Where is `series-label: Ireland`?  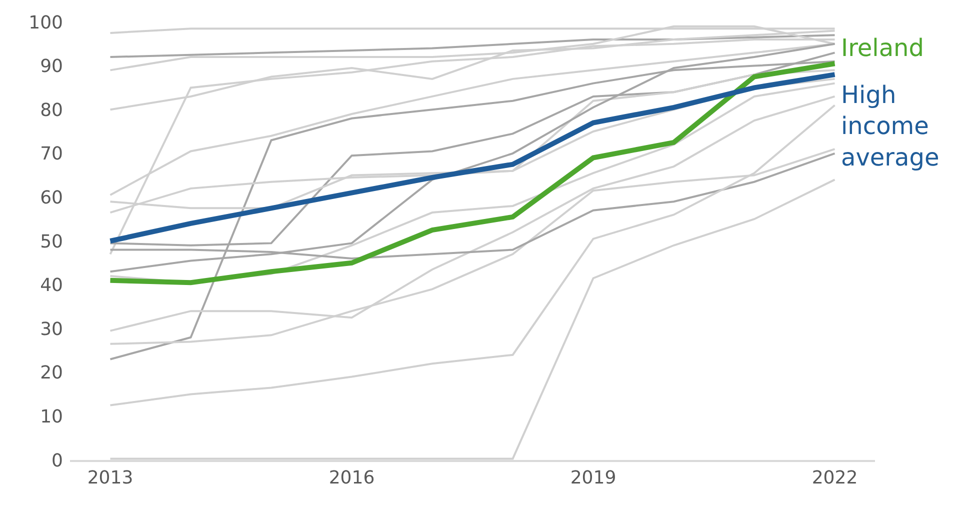 series-label: Ireland is located at coordinates (882, 48).